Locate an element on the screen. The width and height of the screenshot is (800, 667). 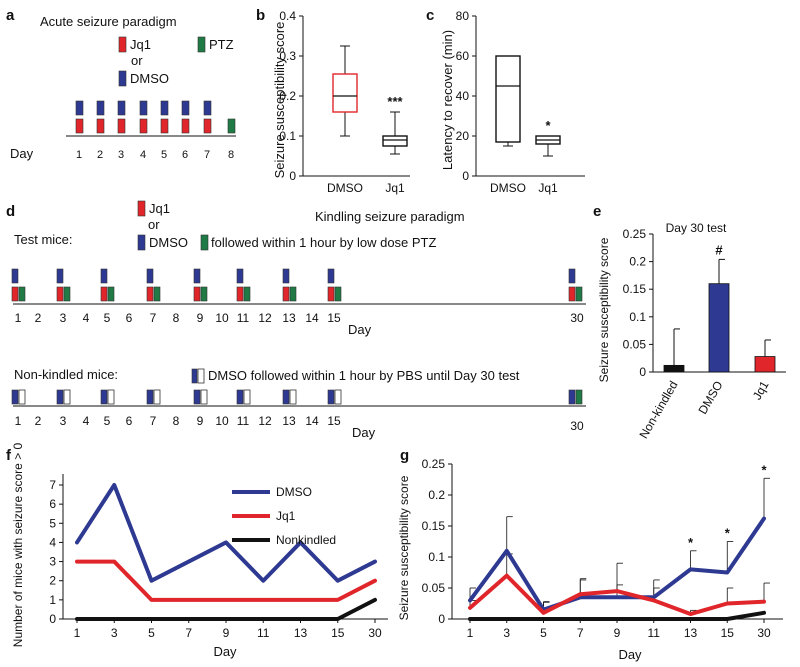
panel-d-test-day-tick: 8 is located at coordinates (176, 318).